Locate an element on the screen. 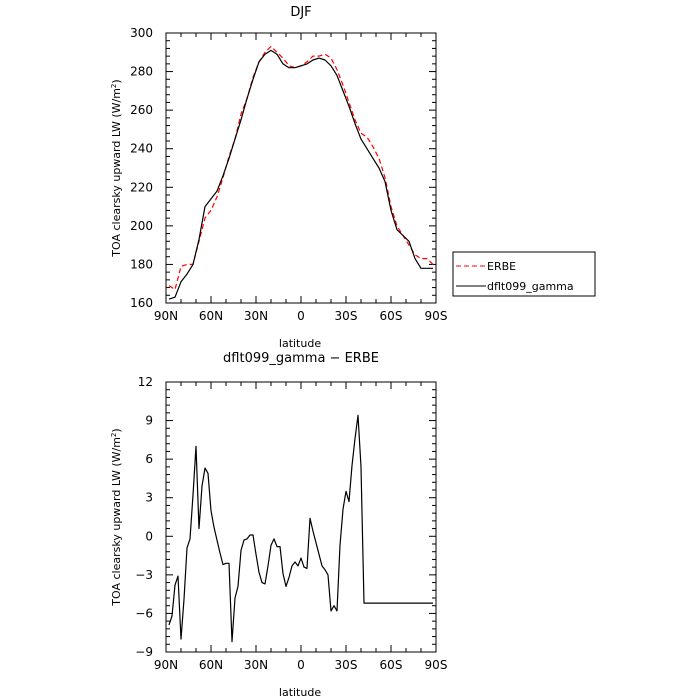 This screenshot has height=700, width=700. y-tick-label: 0 is located at coordinates (149, 536).